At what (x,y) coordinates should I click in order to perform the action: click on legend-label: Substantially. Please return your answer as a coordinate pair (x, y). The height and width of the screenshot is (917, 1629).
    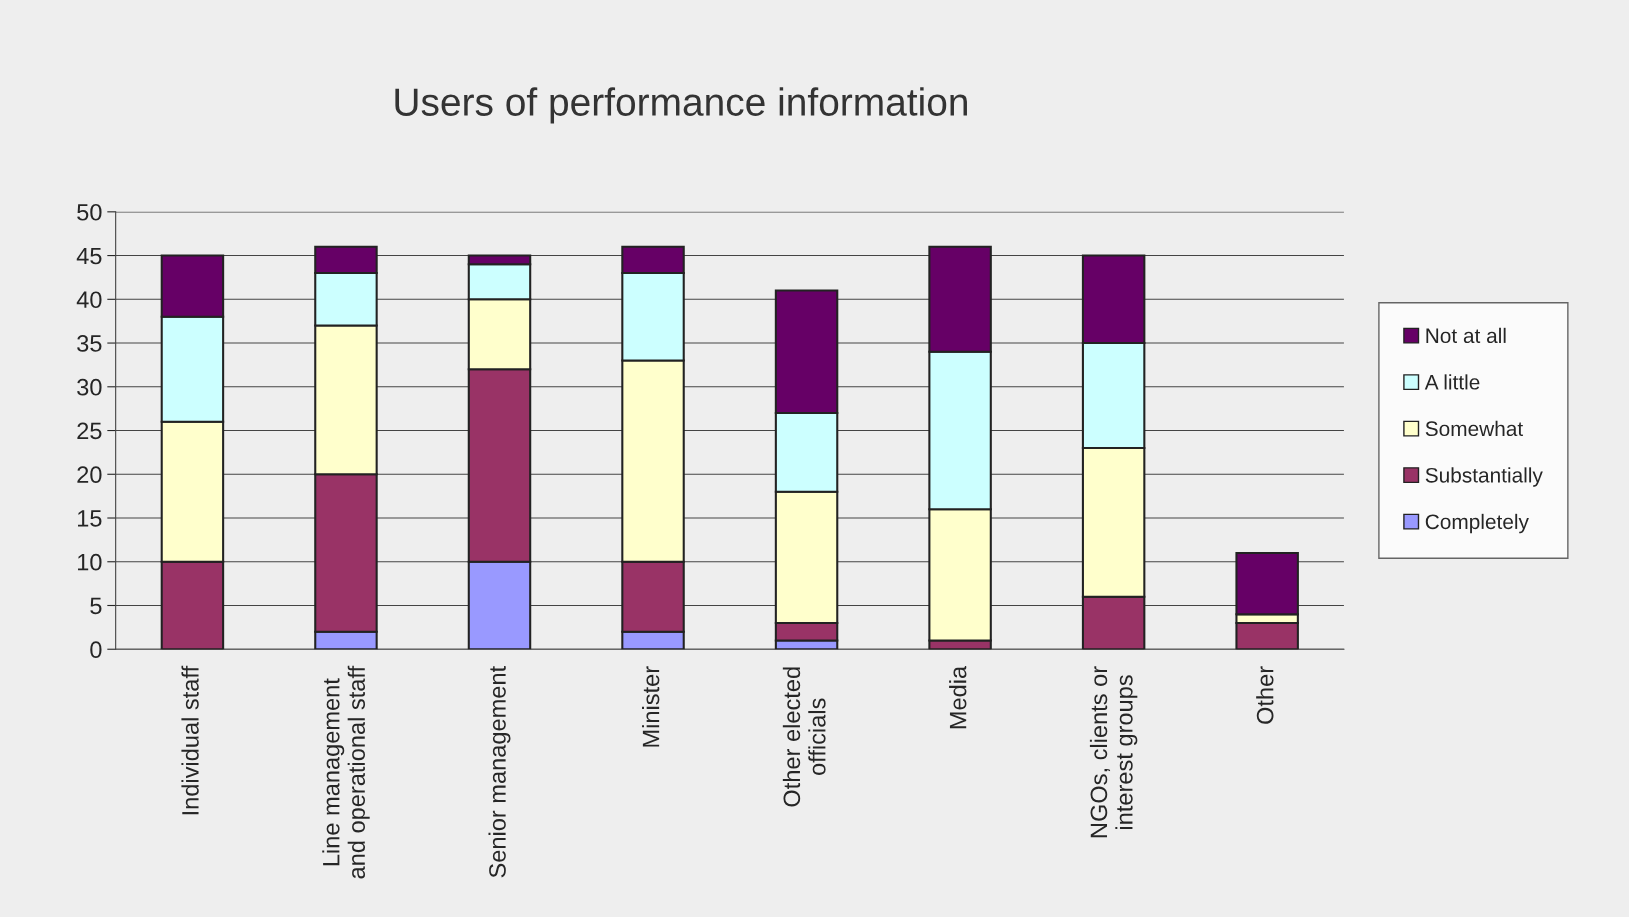
    Looking at the image, I should click on (1484, 477).